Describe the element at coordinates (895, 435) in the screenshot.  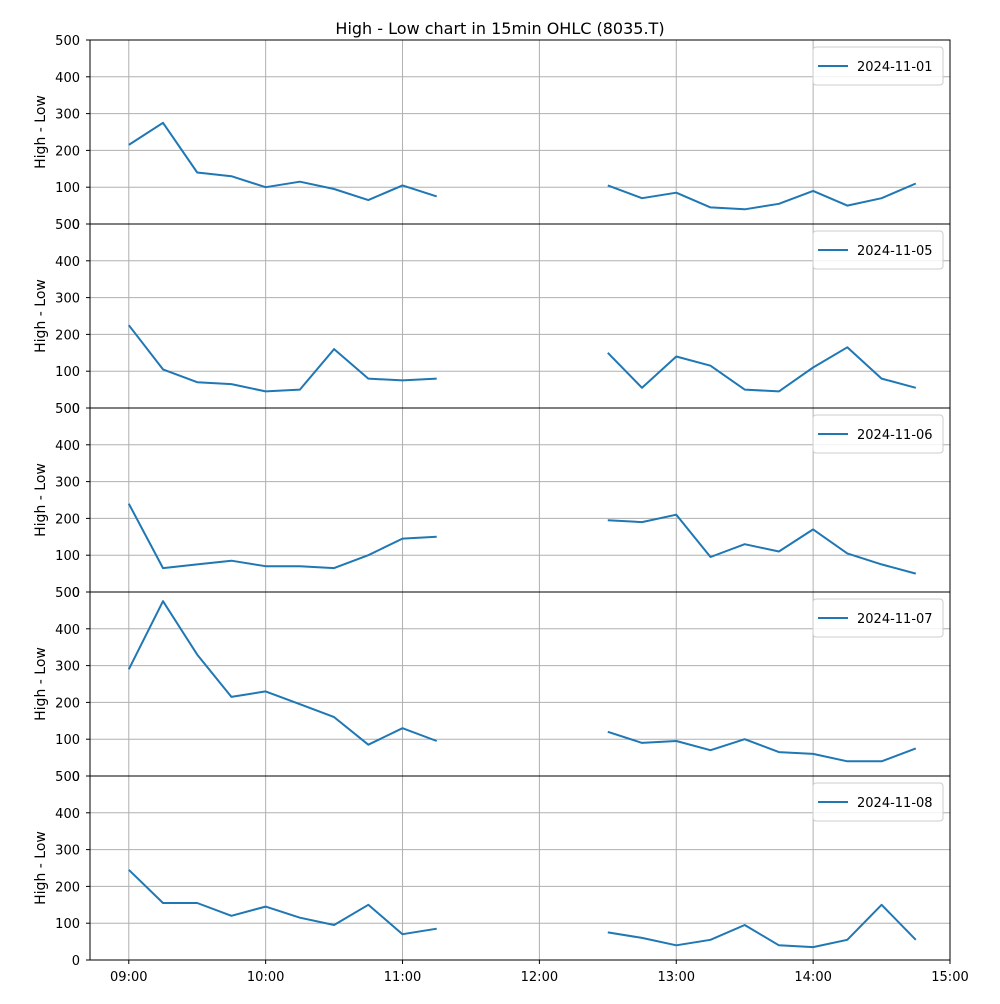
I see `legend-entry: 2024-11-06` at that location.